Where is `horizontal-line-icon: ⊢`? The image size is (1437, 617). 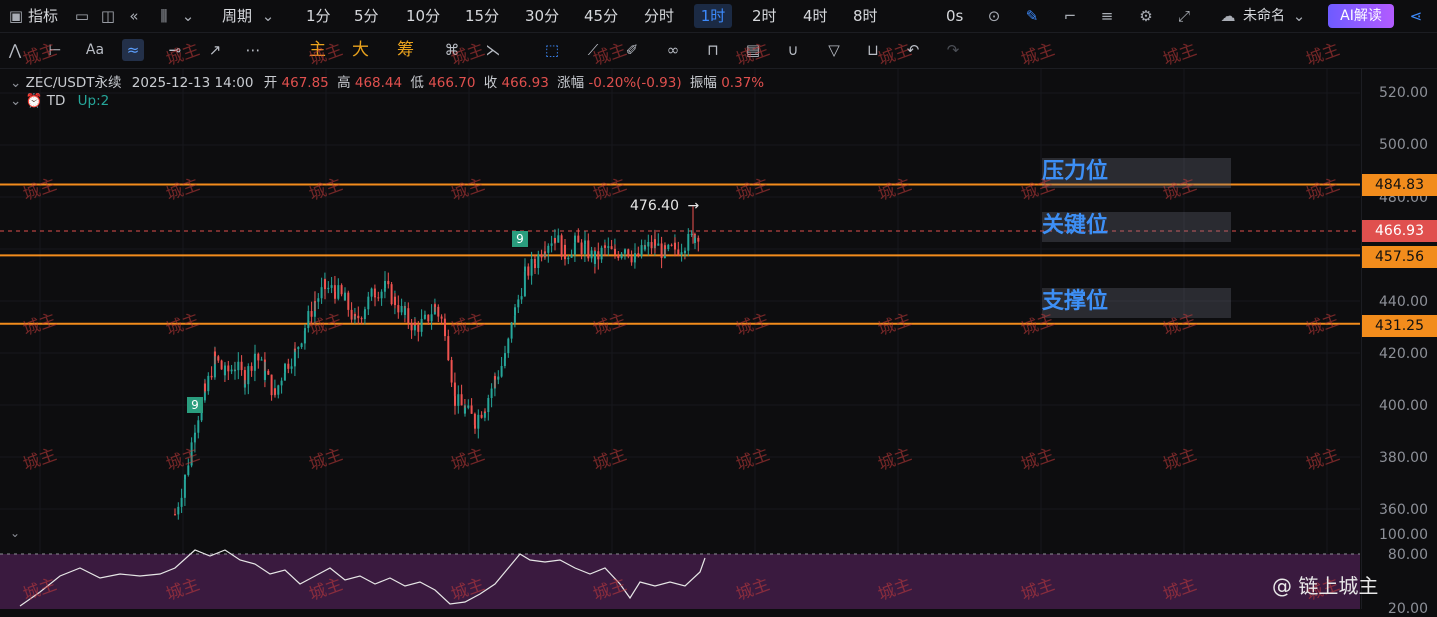 horizontal-line-icon: ⊢ is located at coordinates (55, 50).